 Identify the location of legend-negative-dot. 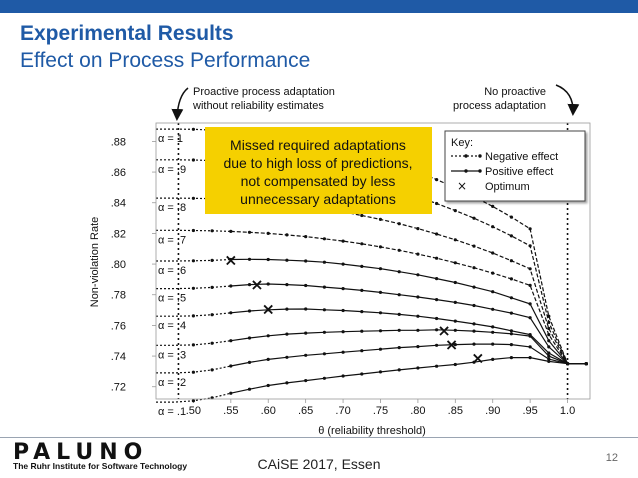
(466, 156).